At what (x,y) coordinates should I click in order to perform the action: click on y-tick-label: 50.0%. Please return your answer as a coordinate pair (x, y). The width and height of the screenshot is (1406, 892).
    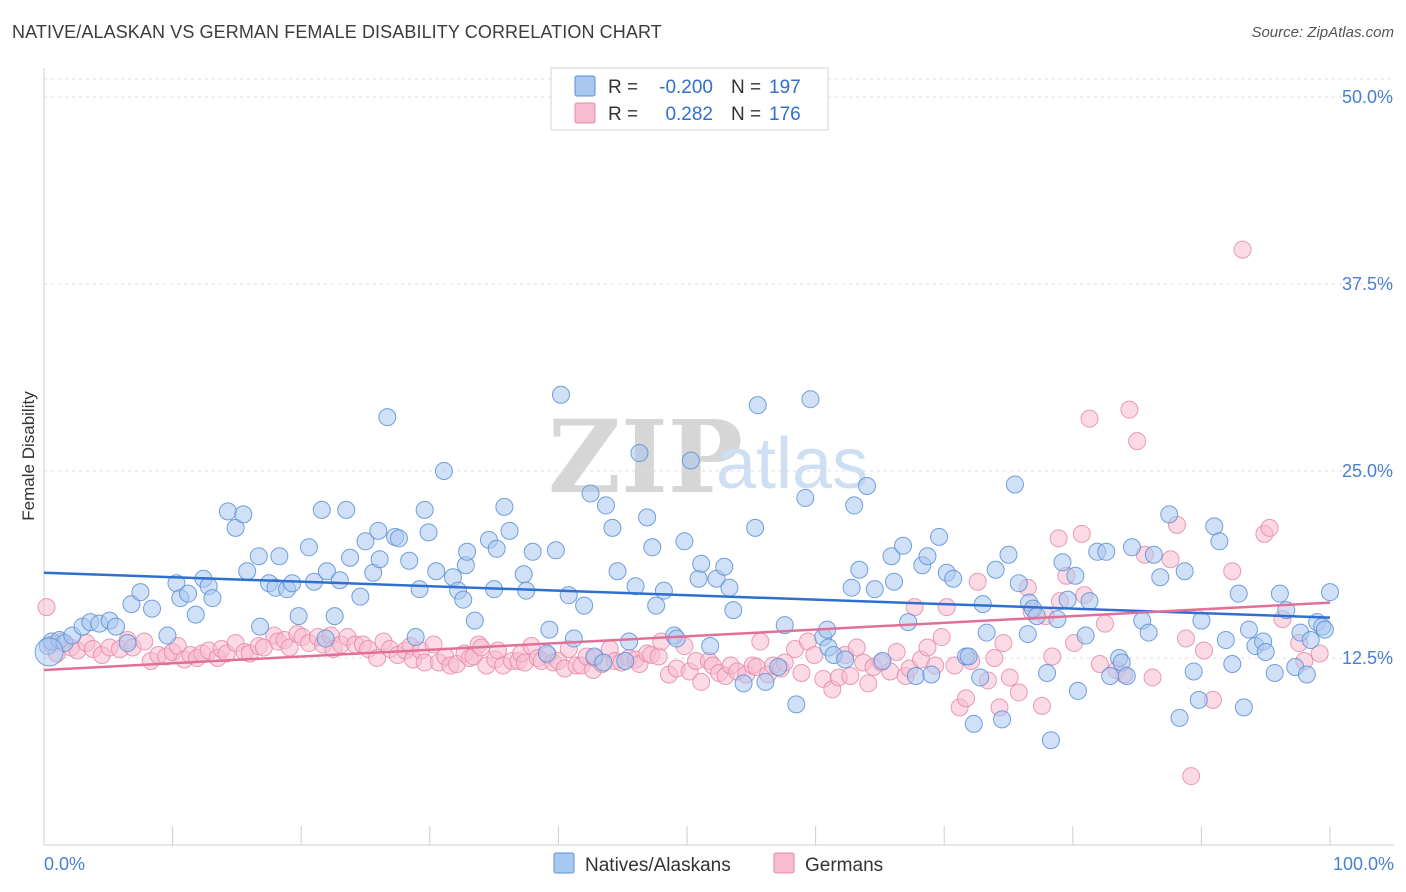
    Looking at the image, I should click on (1367, 97).